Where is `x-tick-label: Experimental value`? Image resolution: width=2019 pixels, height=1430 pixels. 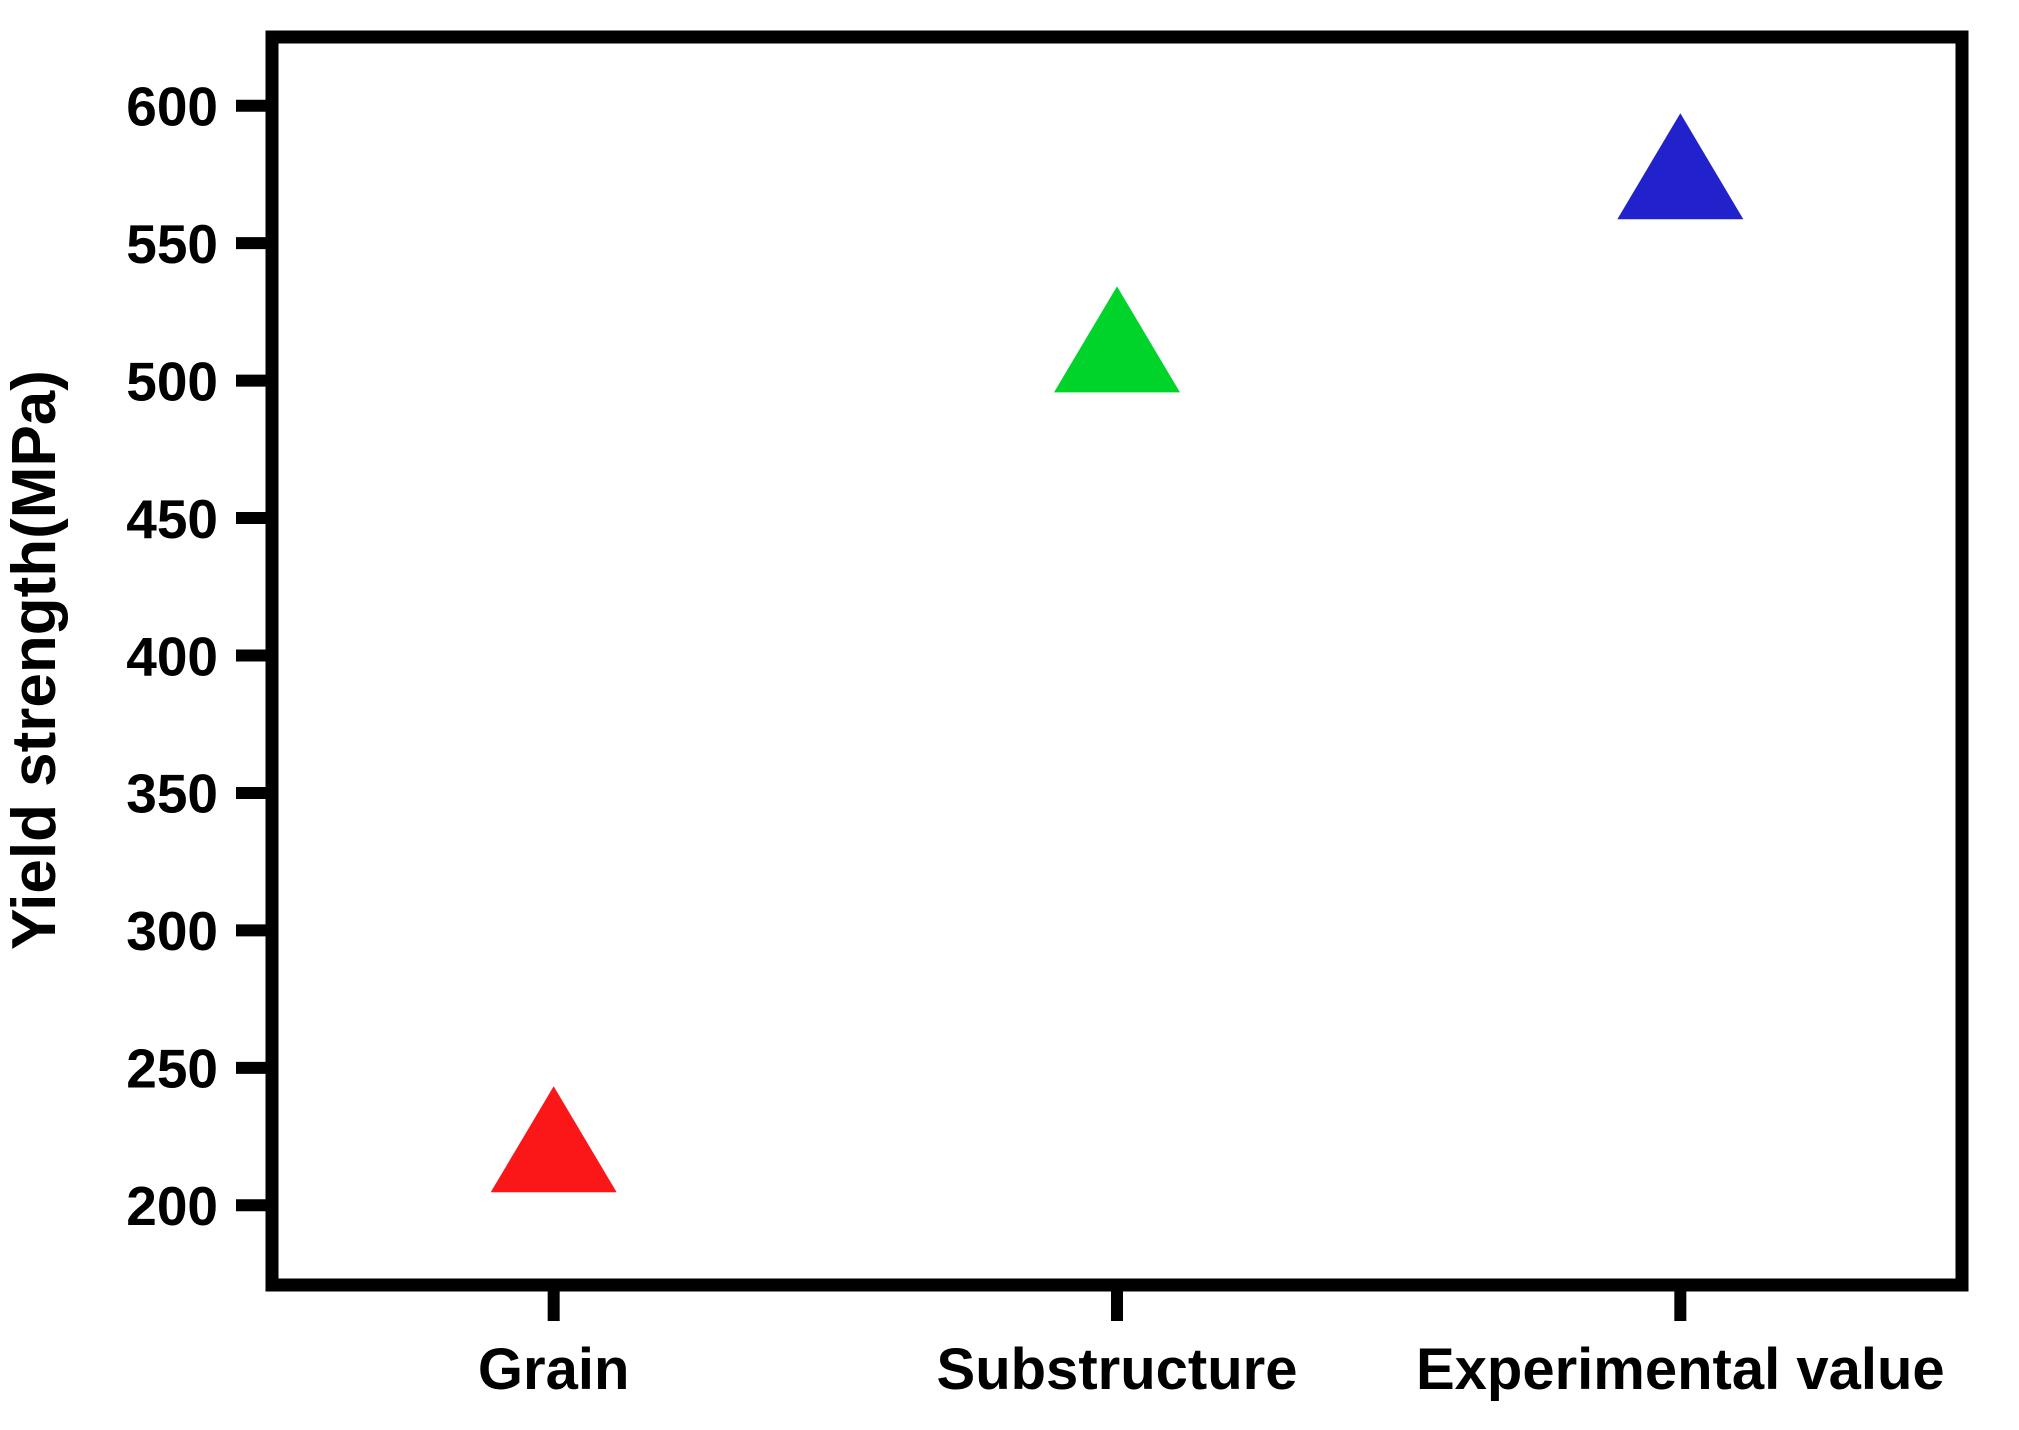
x-tick-label: Experimental value is located at coordinates (1680, 1369).